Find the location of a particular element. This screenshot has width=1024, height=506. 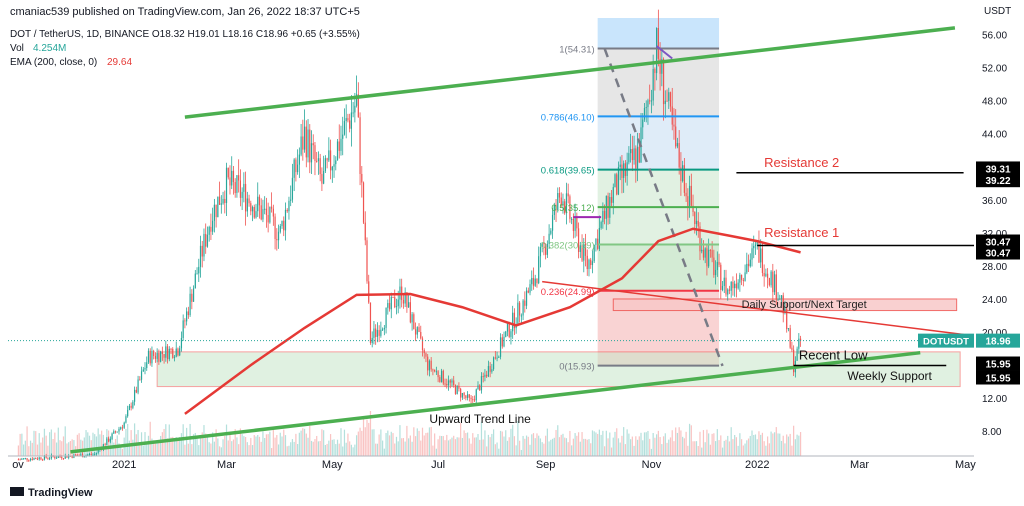

fib-zone-0.618 is located at coordinates (658, 143).